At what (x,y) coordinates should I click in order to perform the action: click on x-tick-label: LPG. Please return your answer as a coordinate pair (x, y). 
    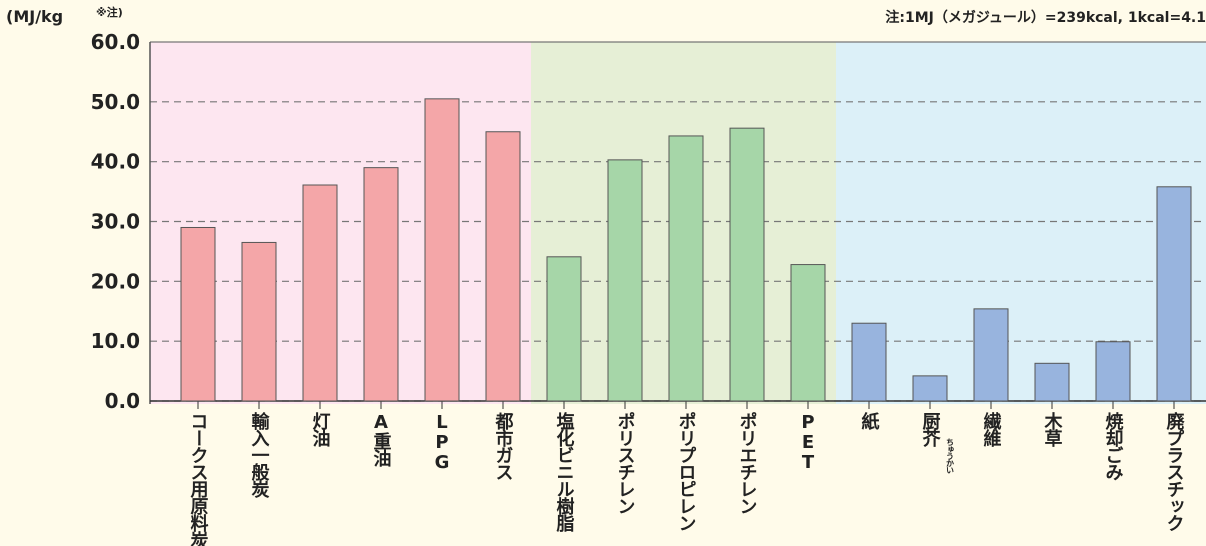
    Looking at the image, I should click on (442, 442).